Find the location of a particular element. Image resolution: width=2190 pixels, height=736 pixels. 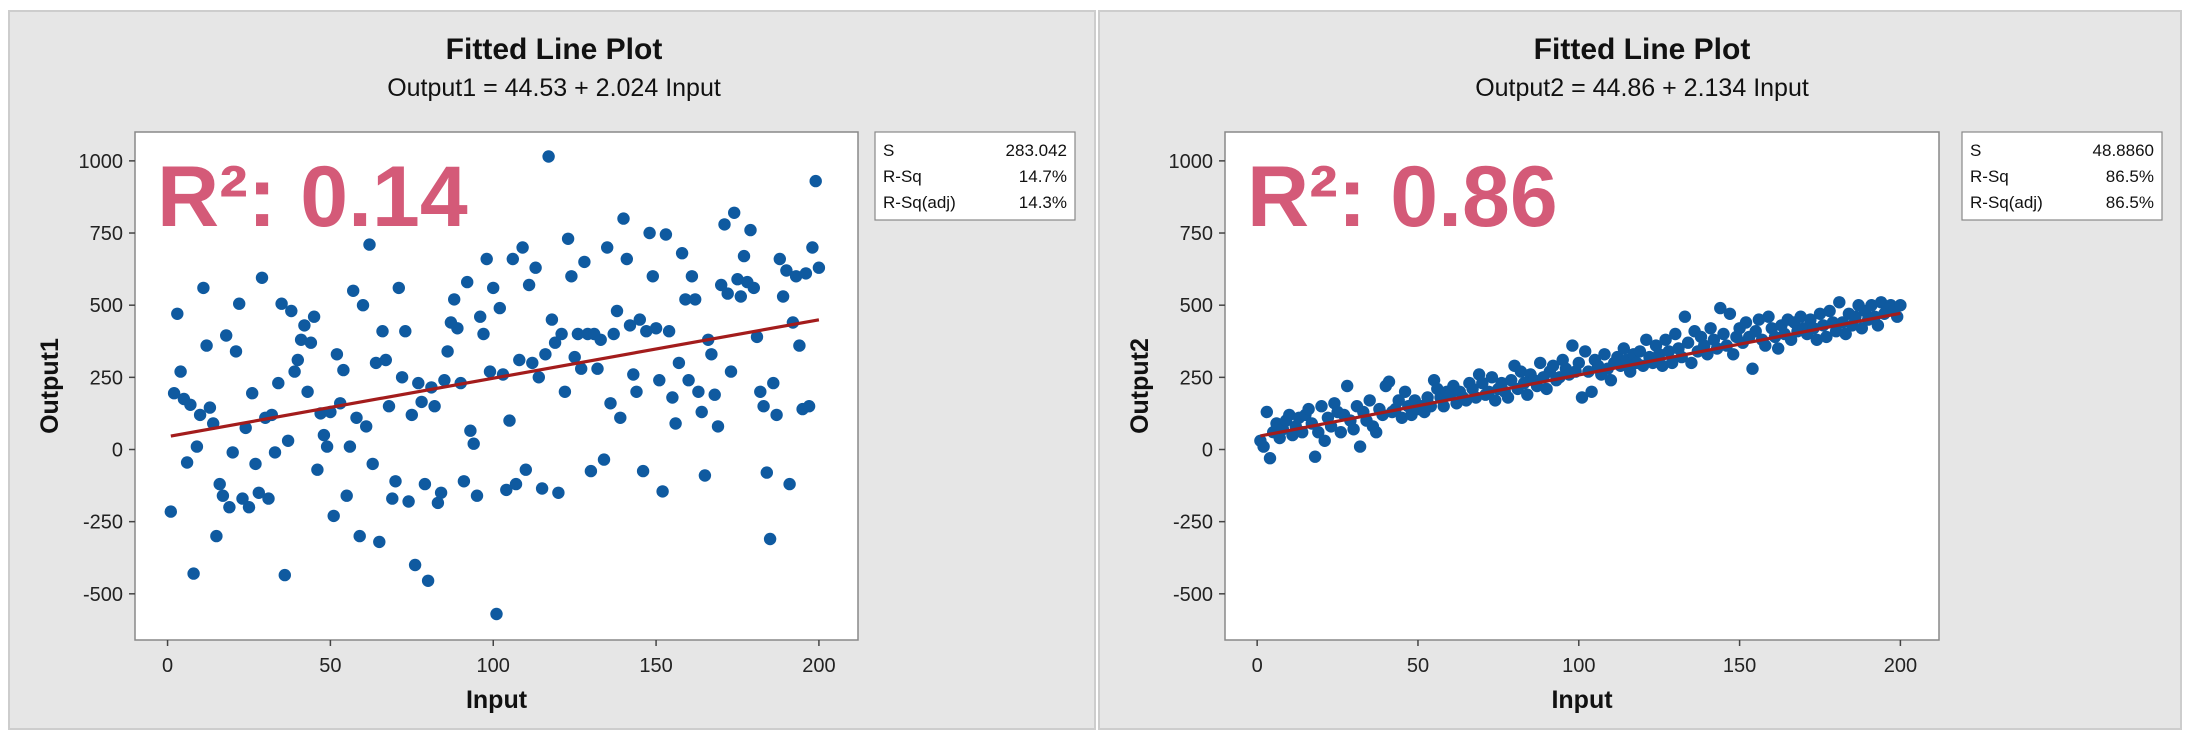

y-tick-label: -500 is located at coordinates (1193, 595).